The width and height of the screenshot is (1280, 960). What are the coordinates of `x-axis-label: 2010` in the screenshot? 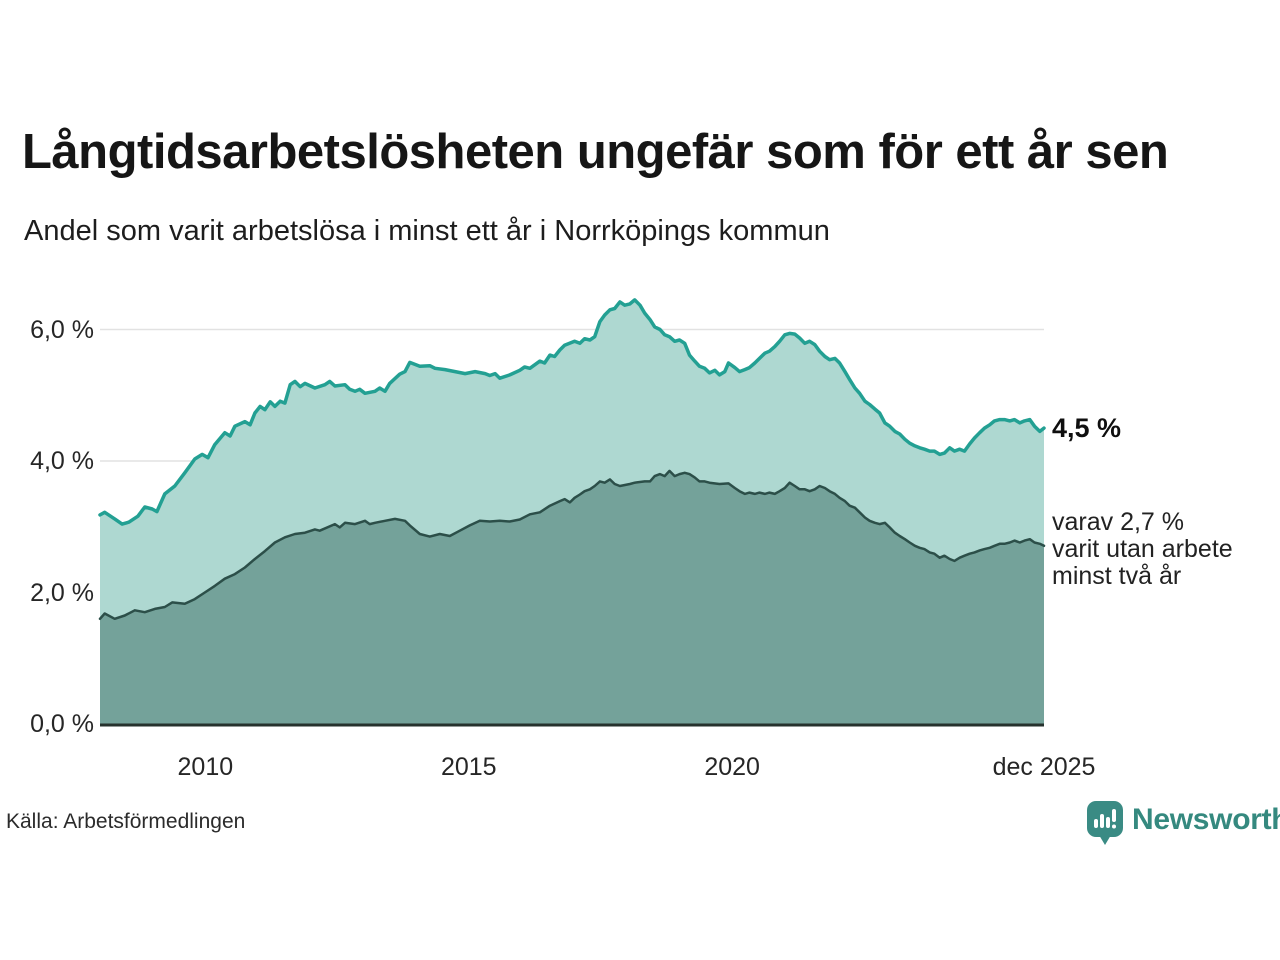 It's located at (205, 767).